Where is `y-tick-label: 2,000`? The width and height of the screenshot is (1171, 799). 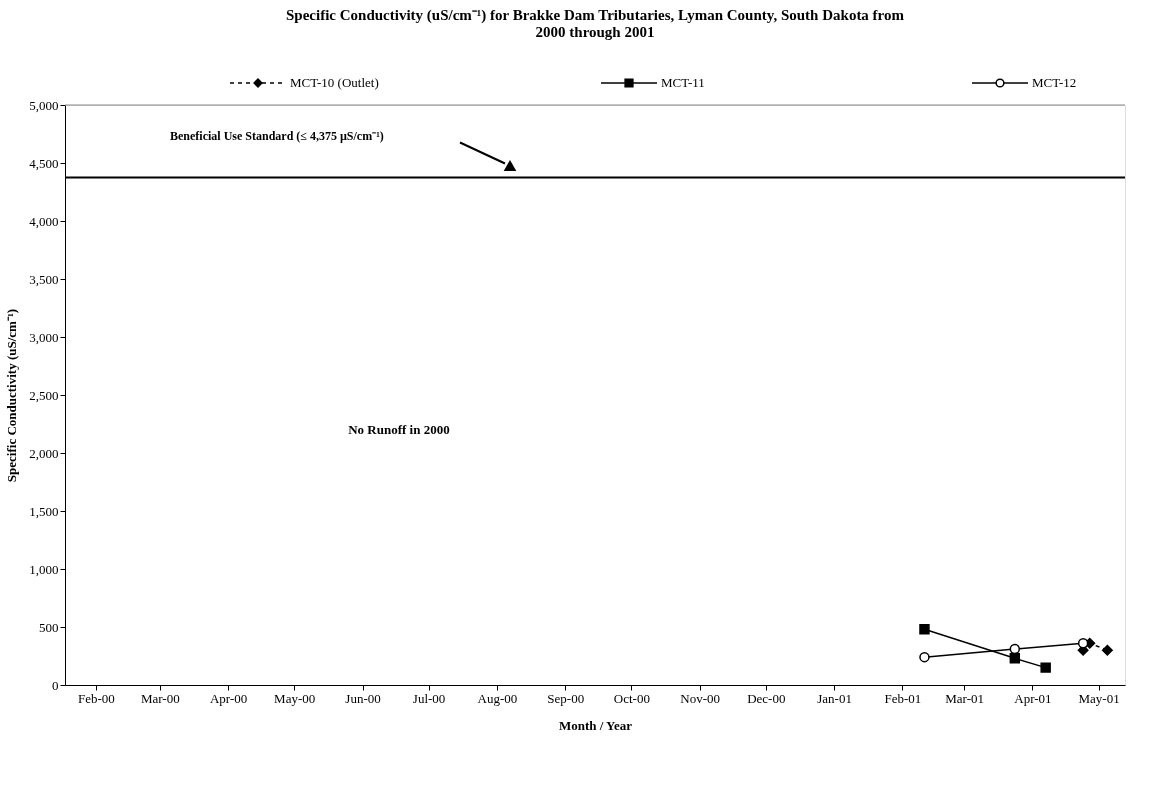
y-tick-label: 2,000 is located at coordinates (44, 453).